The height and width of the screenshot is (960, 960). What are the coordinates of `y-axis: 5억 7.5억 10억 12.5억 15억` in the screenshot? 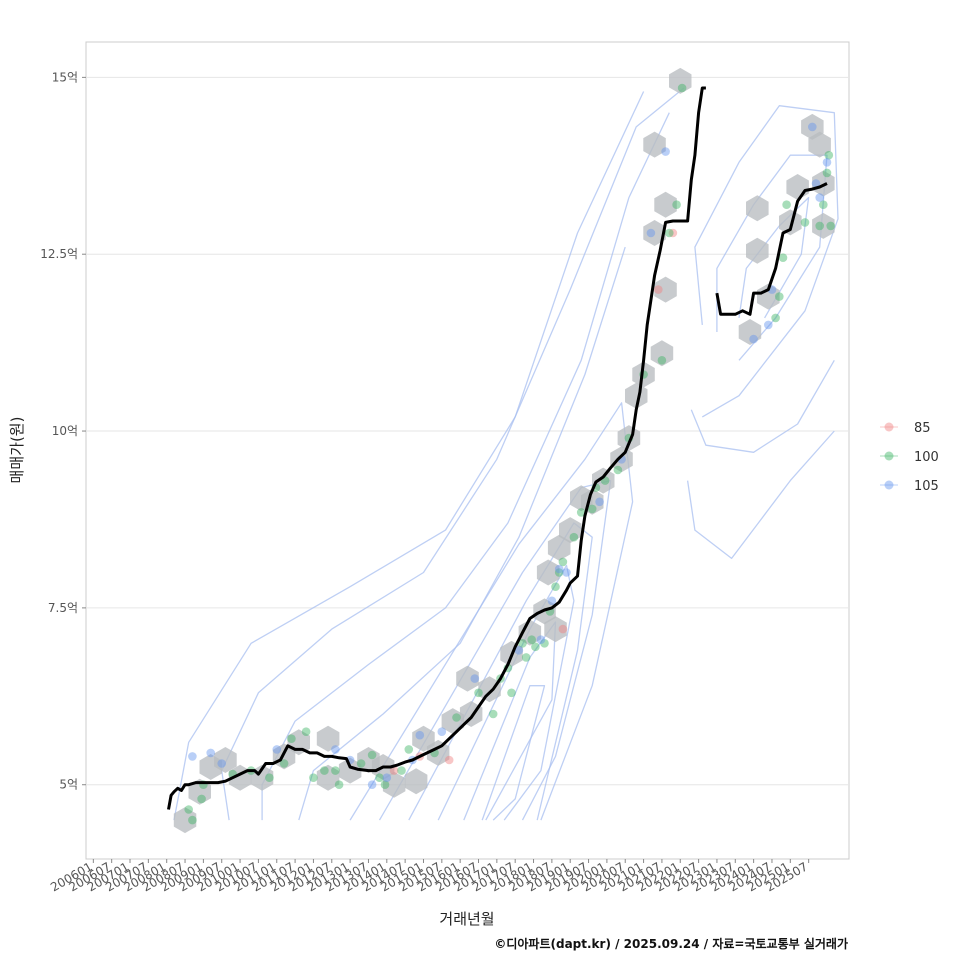 It's located at (63, 431).